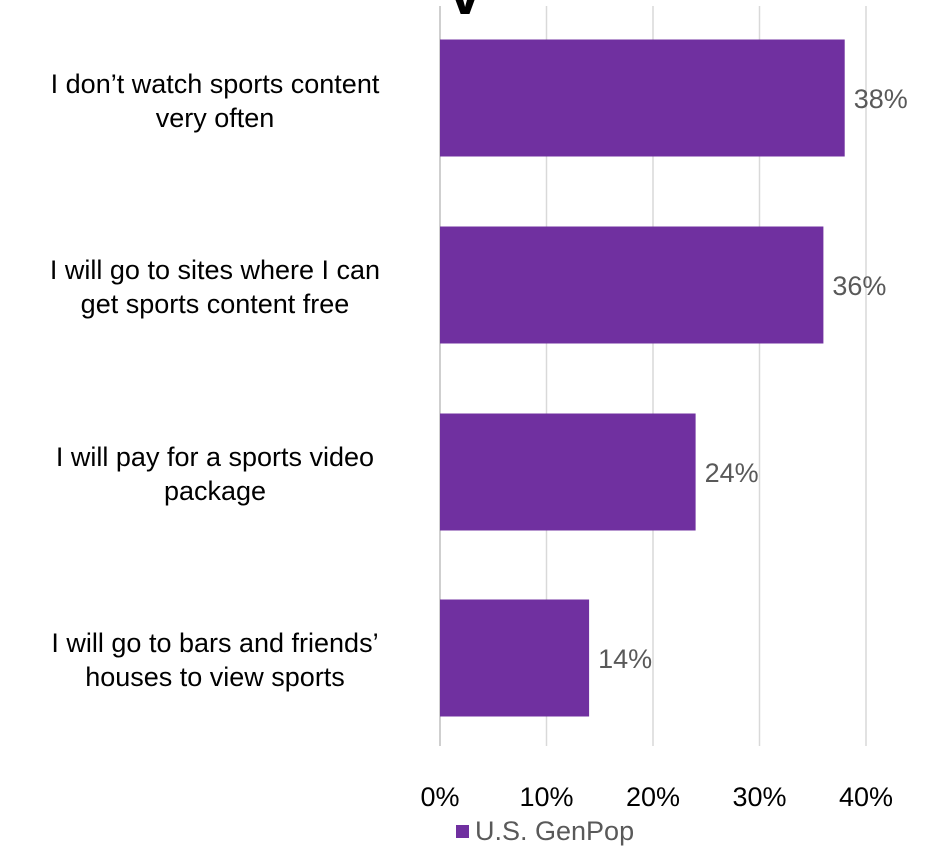 The width and height of the screenshot is (934, 846). Describe the element at coordinates (465, 12) in the screenshot. I see `chart-title-fragment: V` at that location.